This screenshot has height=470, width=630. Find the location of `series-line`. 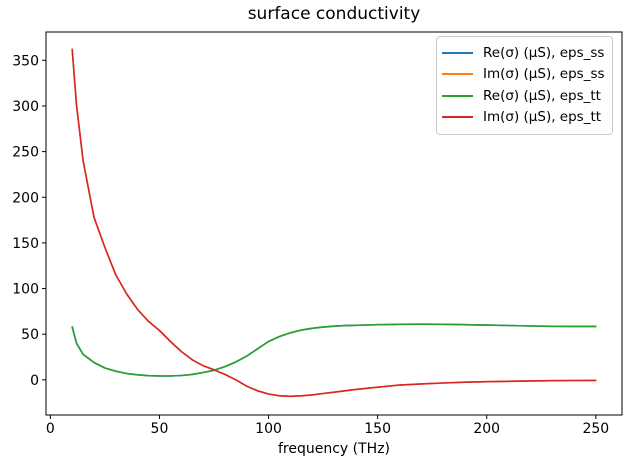

series-line is located at coordinates (334, 350).